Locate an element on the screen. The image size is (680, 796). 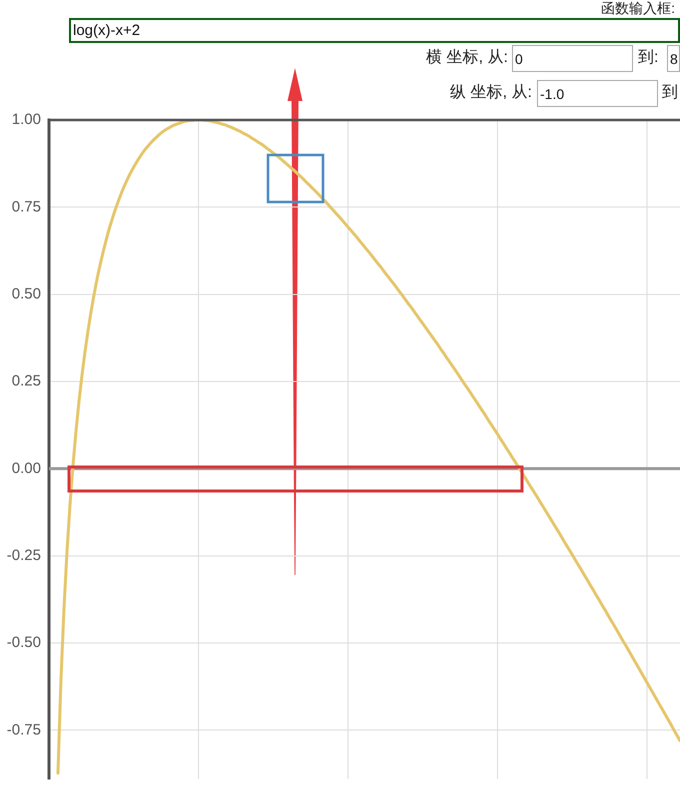
text-field: 8 is located at coordinates (673, 58).